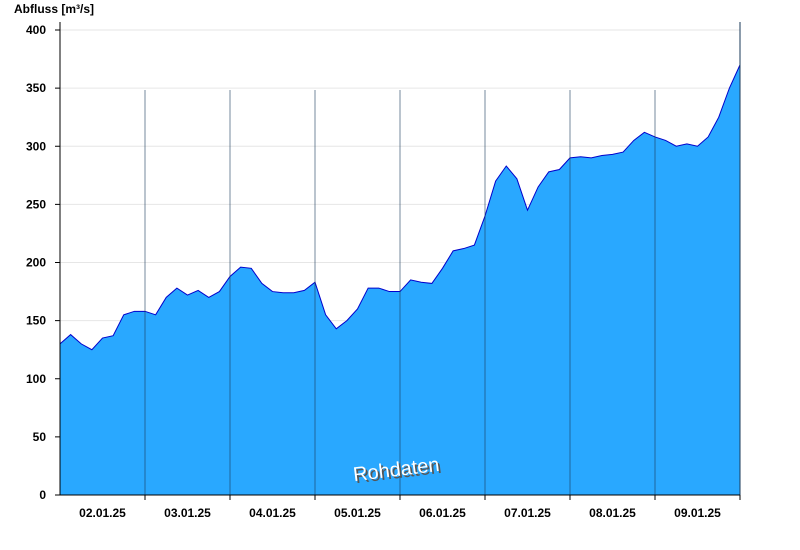 This screenshot has width=800, height=550. I want to click on x-tick-label: 09.01.25, so click(697, 513).